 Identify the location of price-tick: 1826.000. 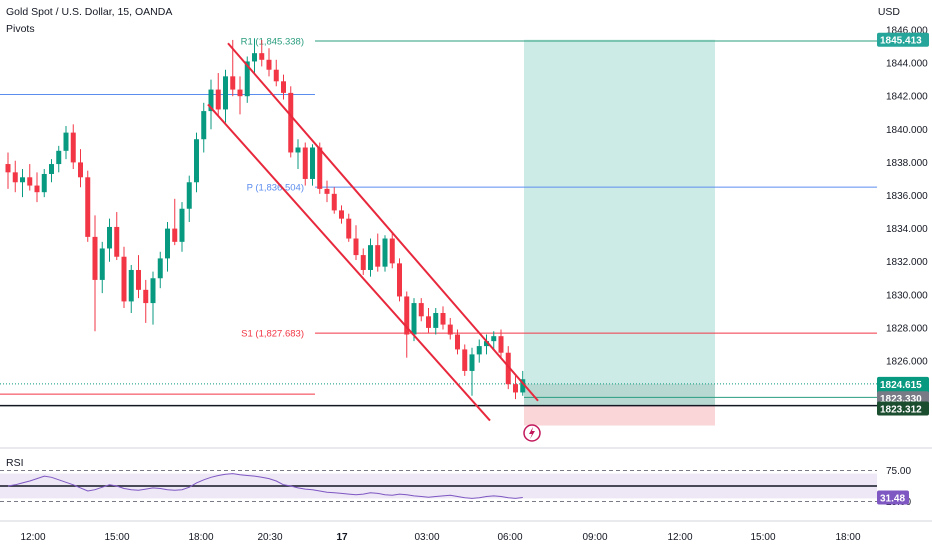
(907, 362).